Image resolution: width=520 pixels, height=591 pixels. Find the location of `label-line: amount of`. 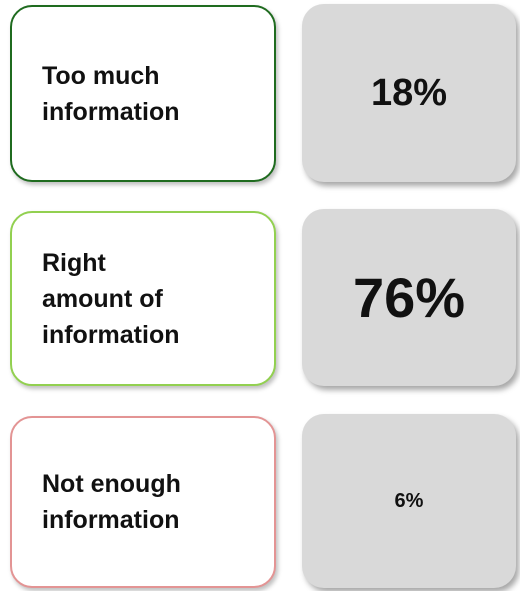

label-line: amount of is located at coordinates (102, 298).